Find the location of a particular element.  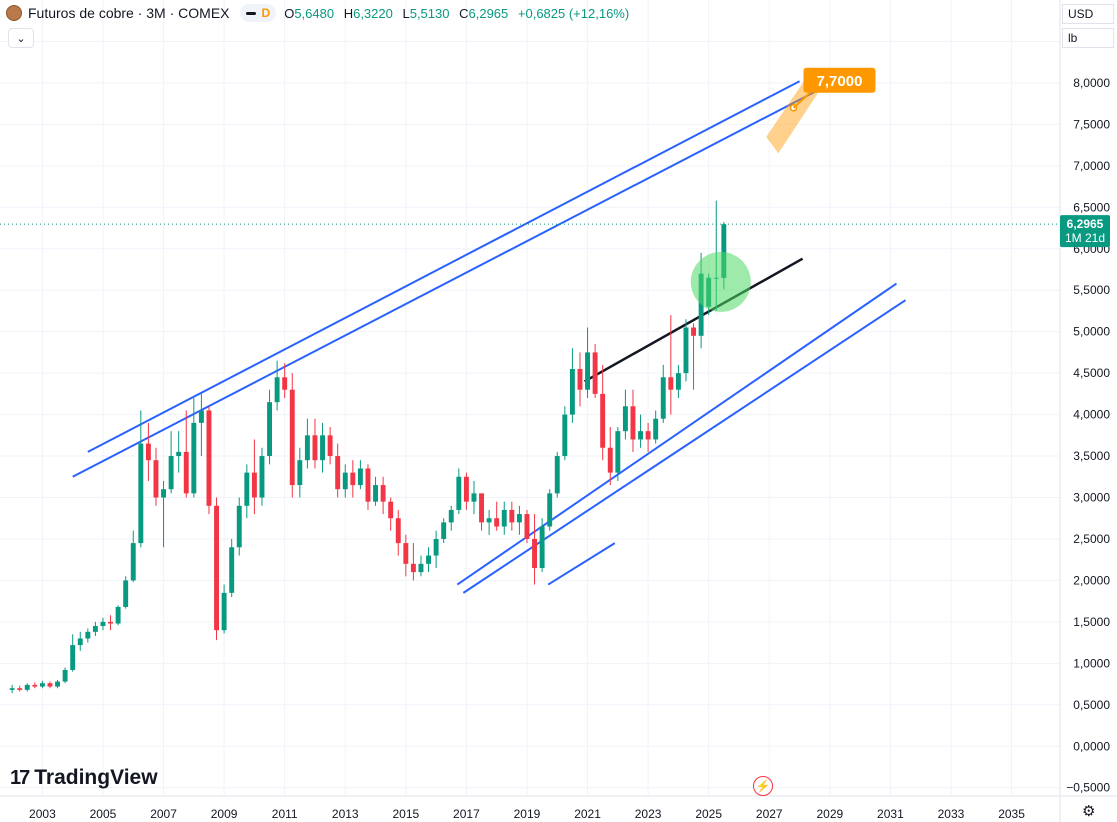

high-value: 6,3220 is located at coordinates (373, 13).